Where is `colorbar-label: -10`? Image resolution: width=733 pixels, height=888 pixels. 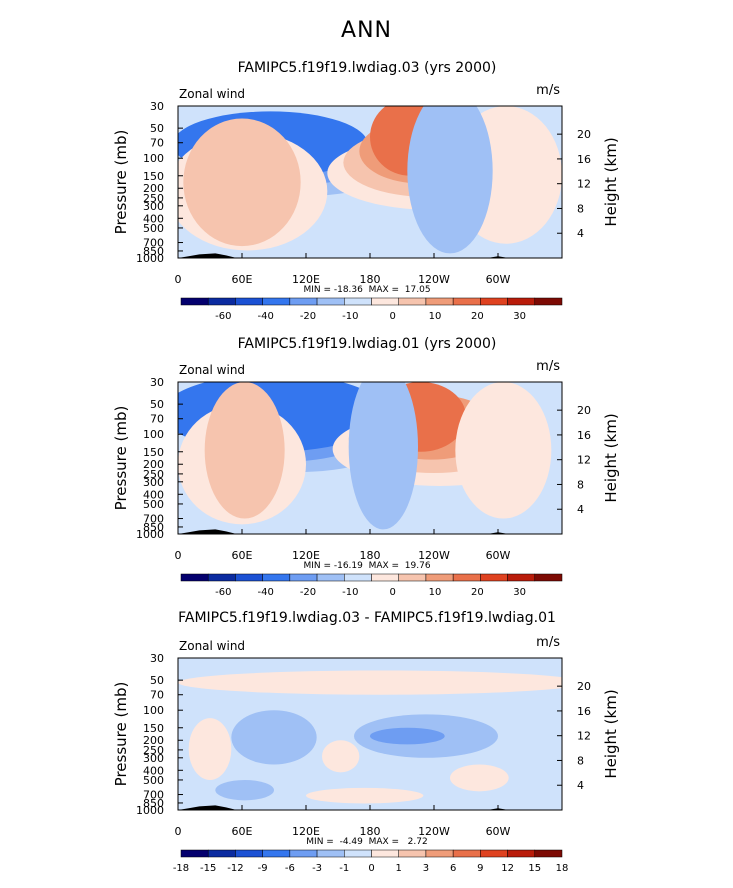 colorbar-label: -10 is located at coordinates (350, 592).